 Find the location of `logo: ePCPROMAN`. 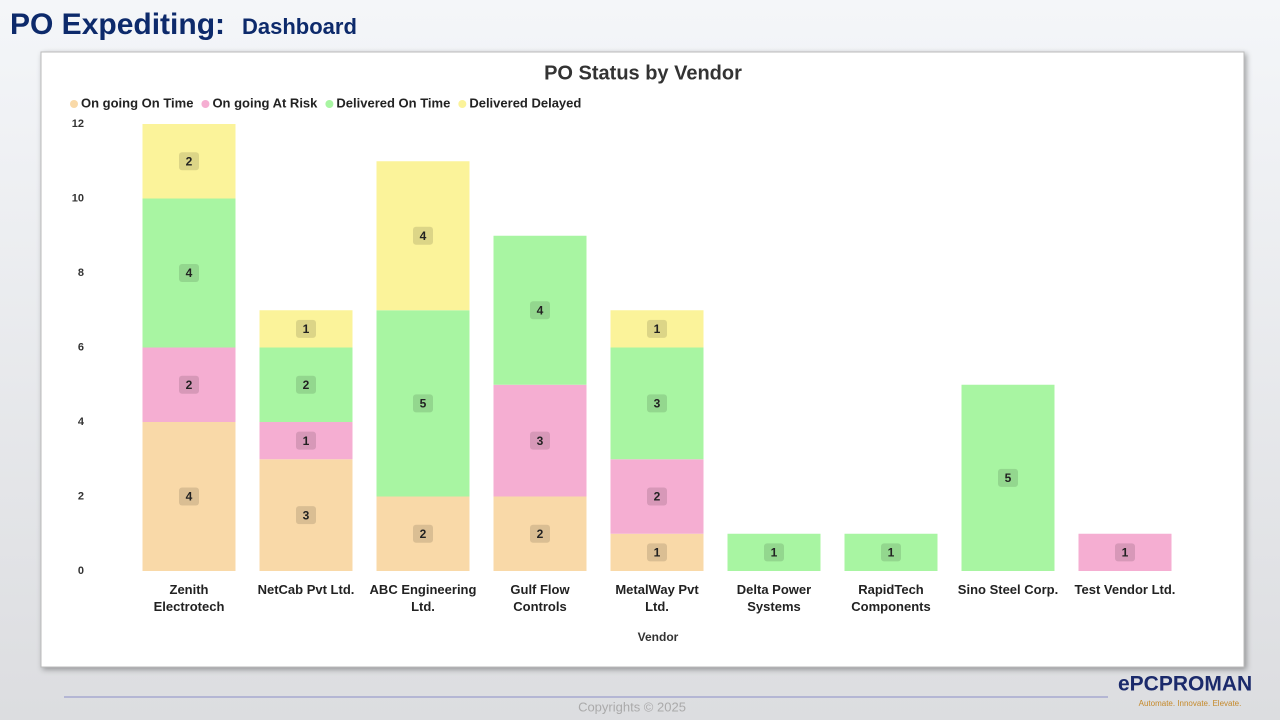

logo: ePCPROMAN is located at coordinates (1185, 684).